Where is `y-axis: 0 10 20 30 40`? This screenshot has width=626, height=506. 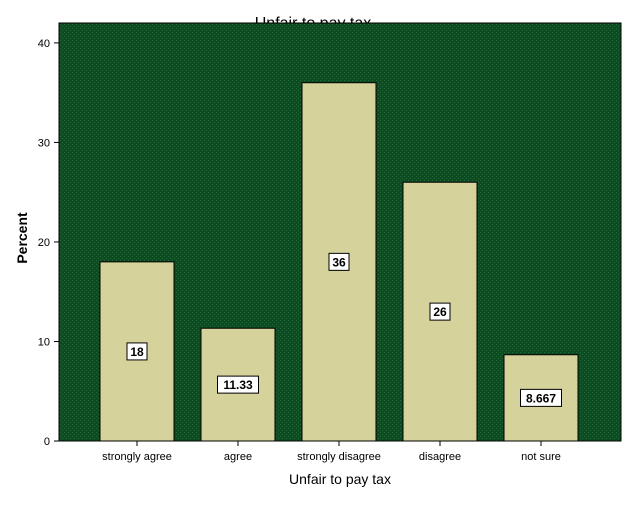 y-axis: 0 10 20 30 40 is located at coordinates (48, 243).